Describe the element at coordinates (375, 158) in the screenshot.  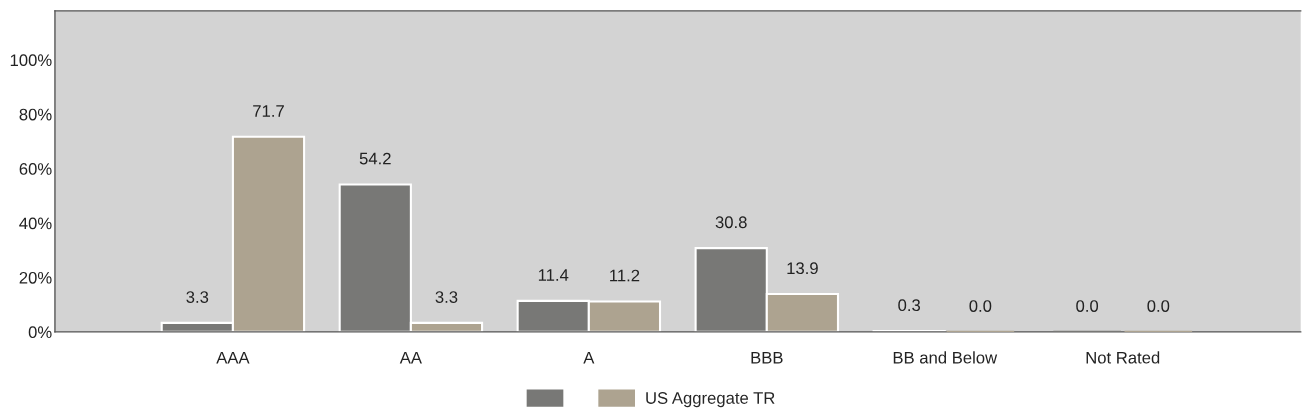
I see `data-label: 54.2` at that location.